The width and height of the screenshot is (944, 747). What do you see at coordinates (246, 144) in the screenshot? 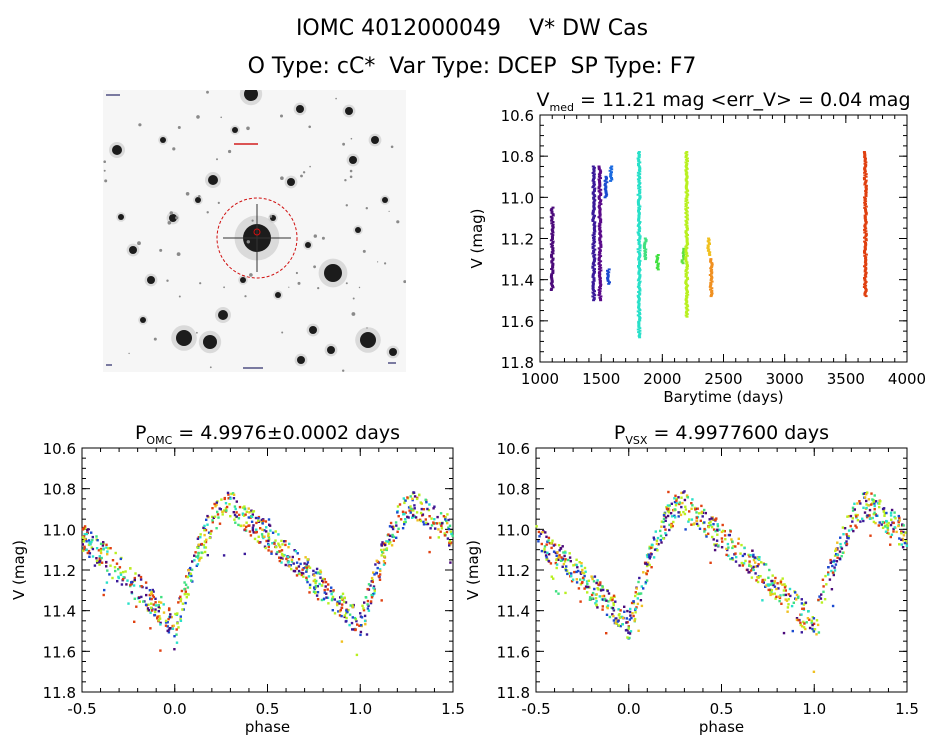
I see `target-label-mark` at bounding box center [246, 144].